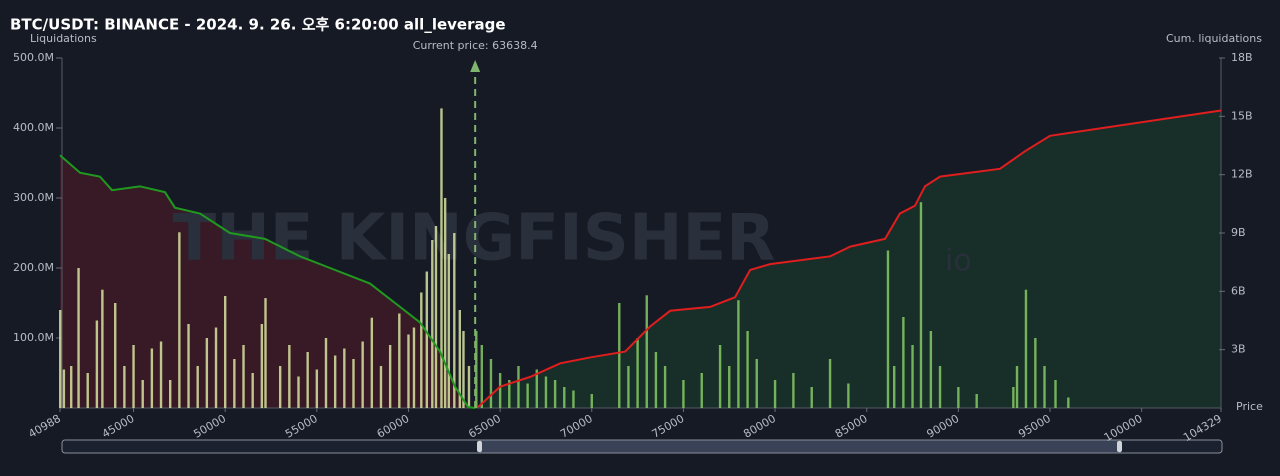 This screenshot has height=476, width=1280. What do you see at coordinates (118, 426) in the screenshot?
I see `x-tick-label: 45000` at bounding box center [118, 426].